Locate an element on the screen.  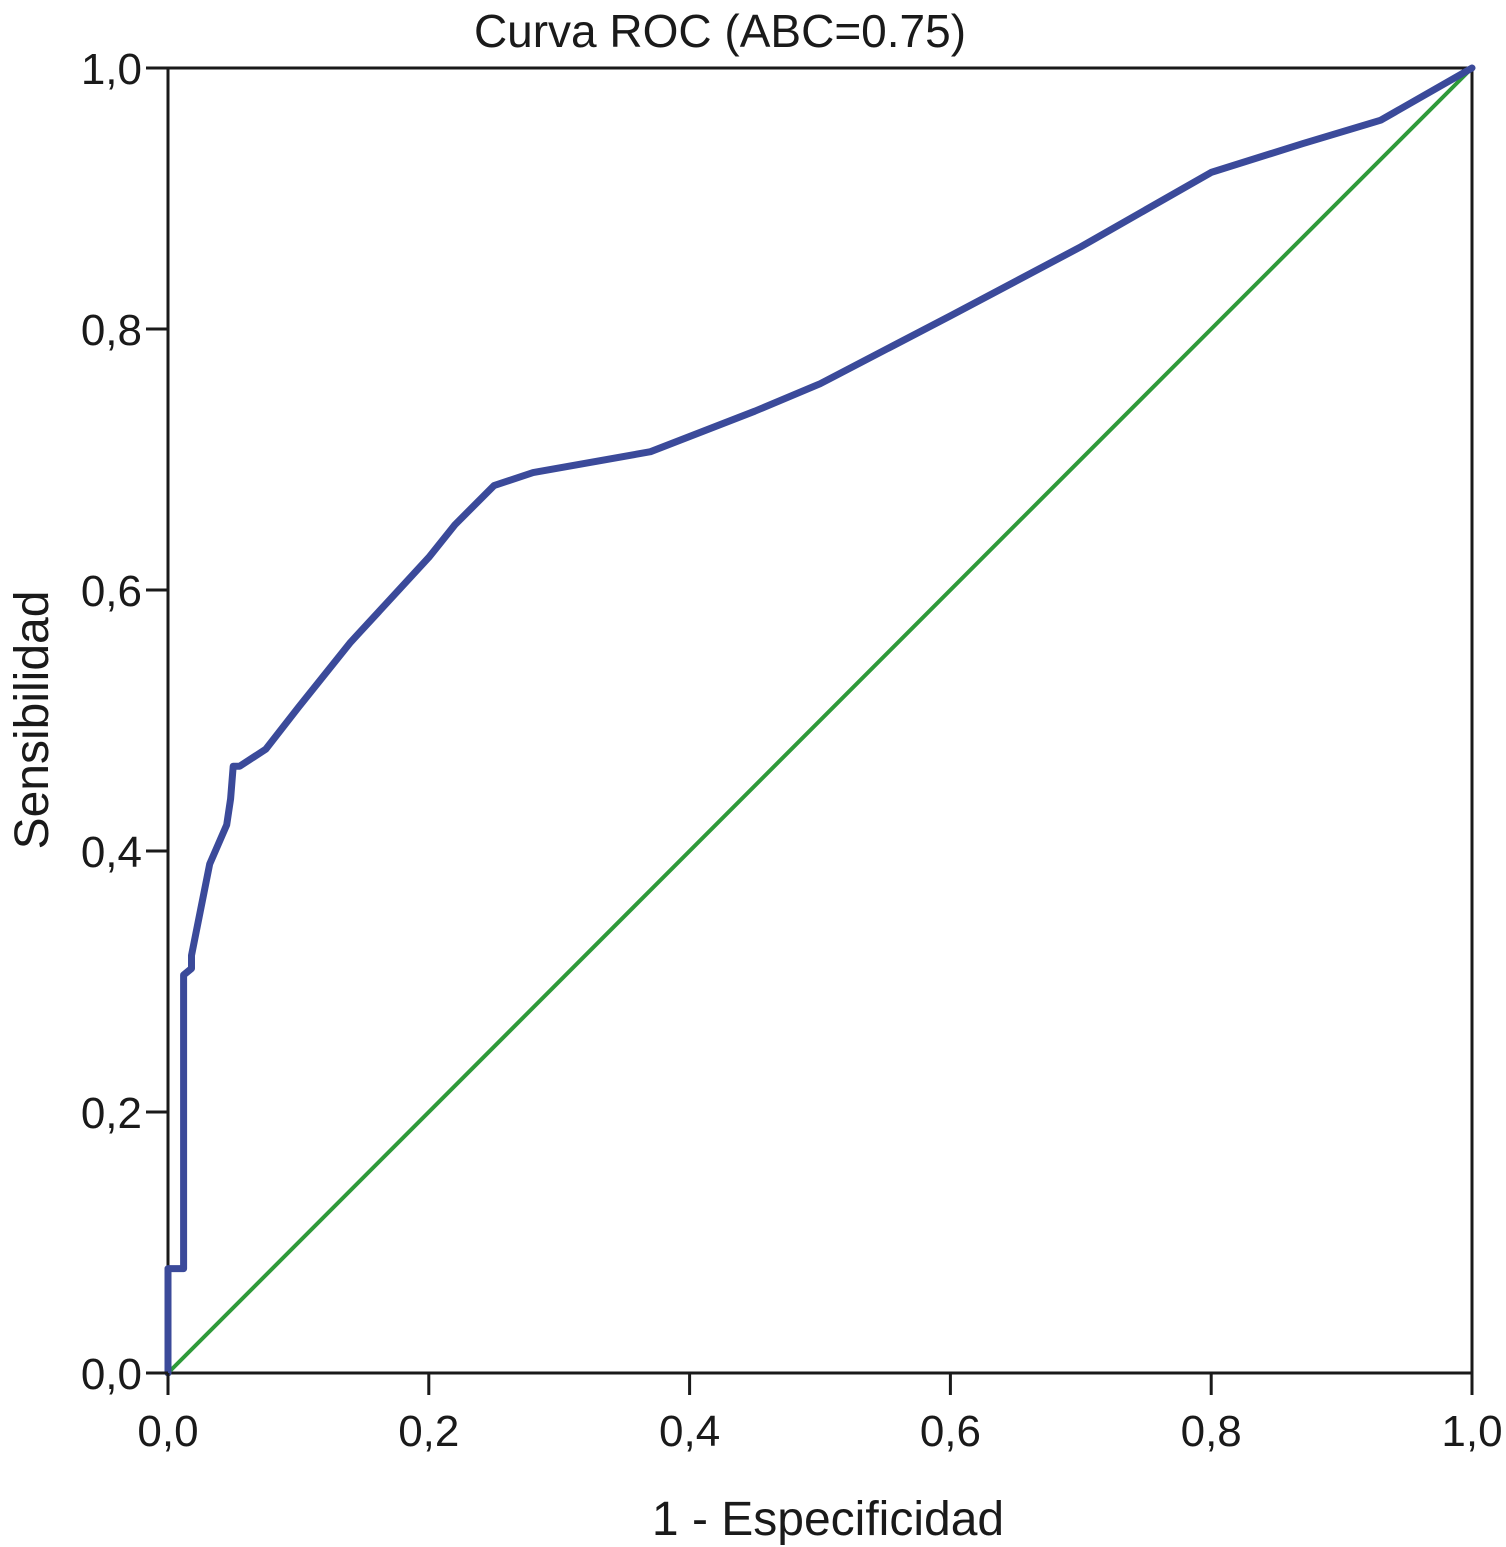
x-tick-label: 0,0 is located at coordinates (167, 1431).